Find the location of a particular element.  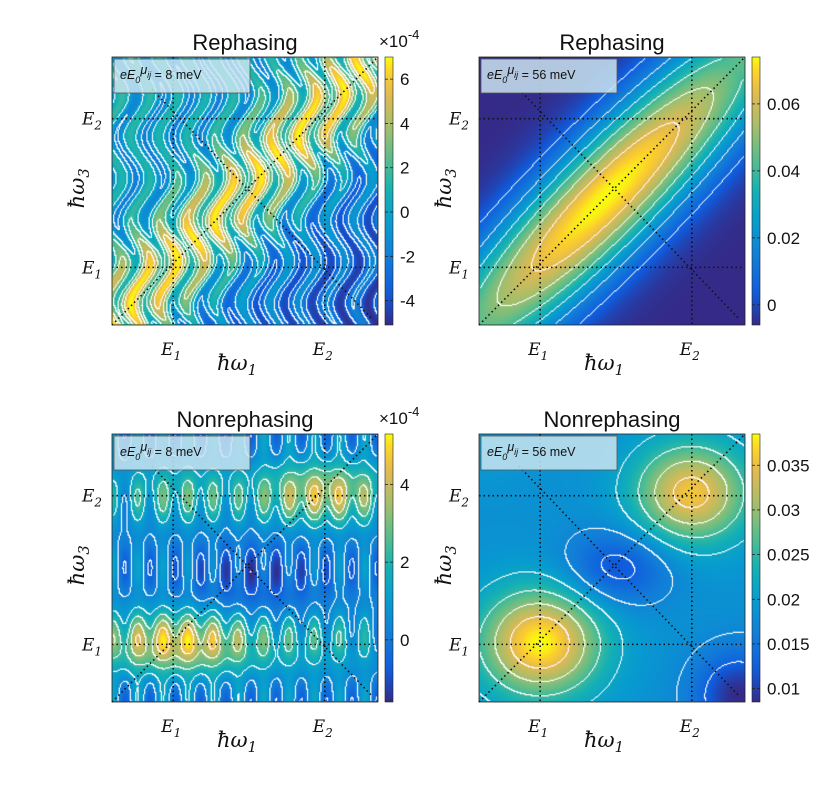

colorbar-tick-label: -2 is located at coordinates (407, 256).